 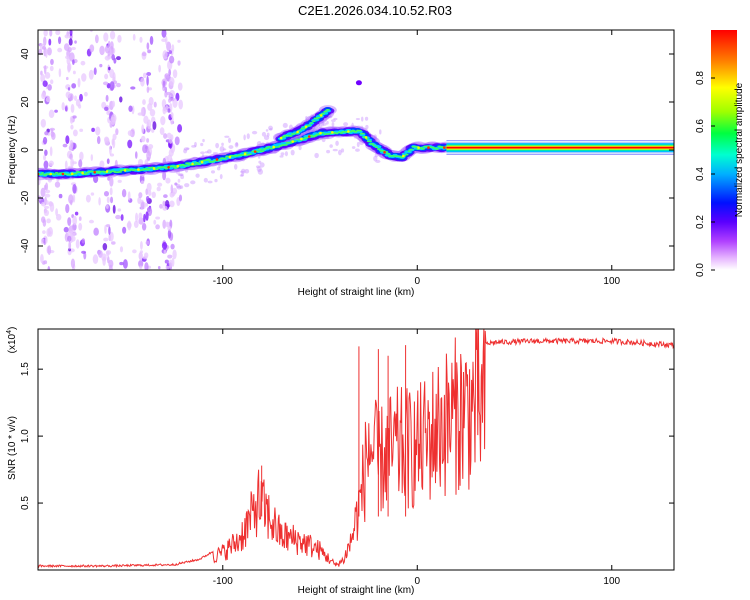 What do you see at coordinates (223, 581) in the screenshot?
I see `x-tick-label: -100` at bounding box center [223, 581].